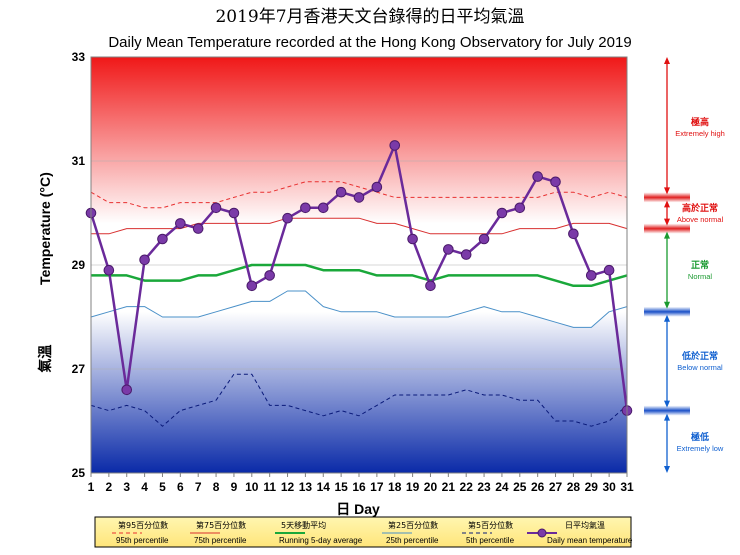 Image resolution: width=740 pixels, height=555 pixels. I want to click on y-tick-label: 25, so click(79, 473).